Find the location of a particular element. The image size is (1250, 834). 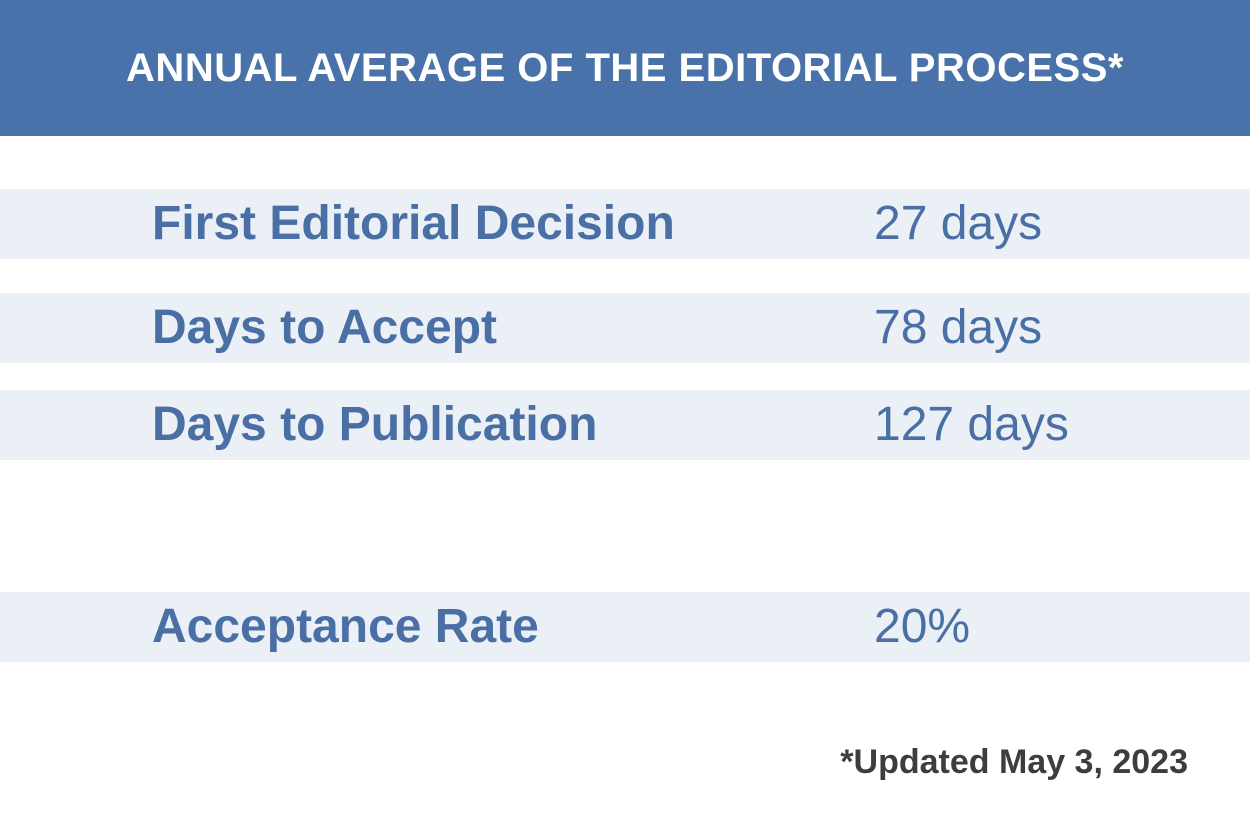

stat-label: Days to Publication is located at coordinates (375, 424).